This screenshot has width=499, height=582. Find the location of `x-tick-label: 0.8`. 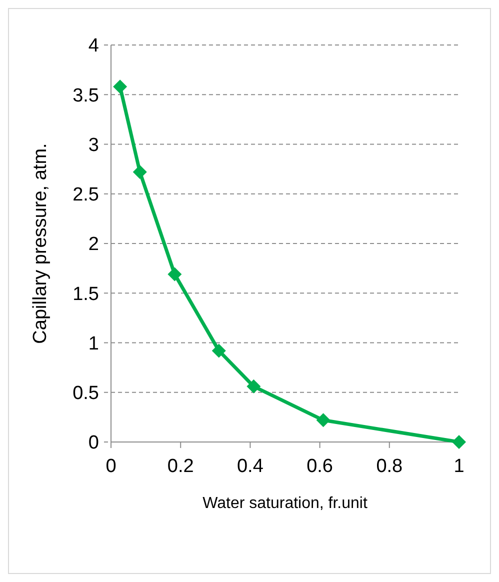

x-tick-label: 0.8 is located at coordinates (389, 466).